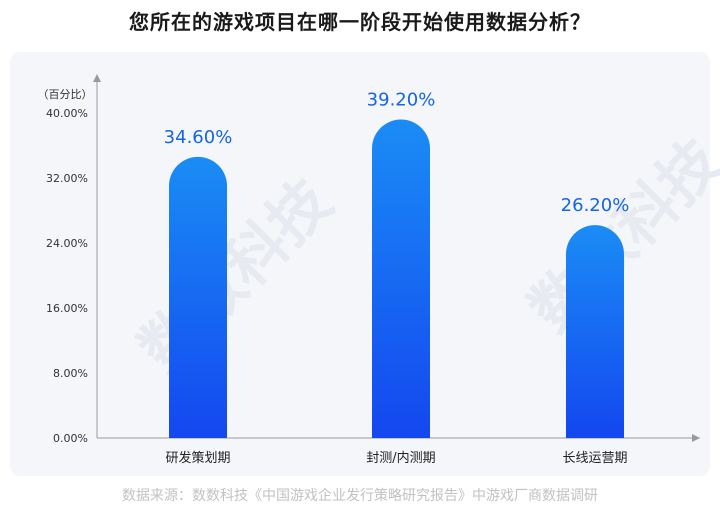  Describe the element at coordinates (360, 22) in the screenshot. I see `chart-title: 您所在的游戏项目在哪一阶段开始使用数据分析？` at that location.